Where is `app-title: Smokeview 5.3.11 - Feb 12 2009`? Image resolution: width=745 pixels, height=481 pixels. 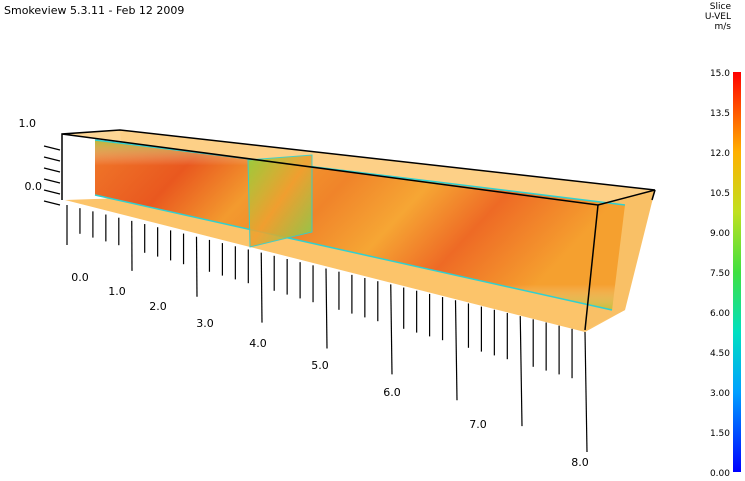
app-title: Smokeview 5.3.11 - Feb 12 2009 is located at coordinates (94, 10).